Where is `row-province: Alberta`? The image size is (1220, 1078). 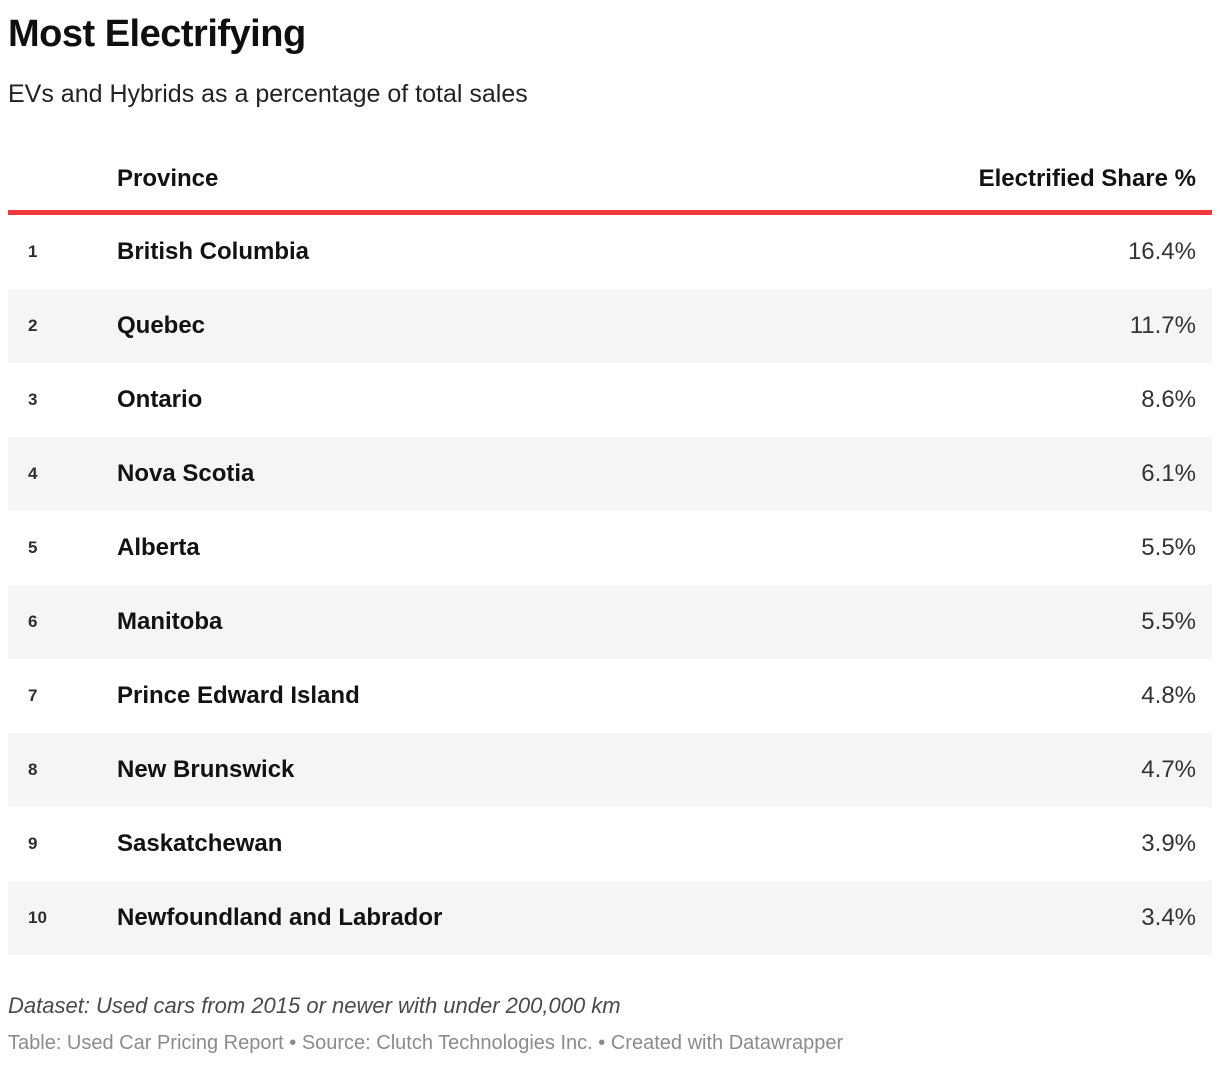 row-province: Alberta is located at coordinates (158, 547).